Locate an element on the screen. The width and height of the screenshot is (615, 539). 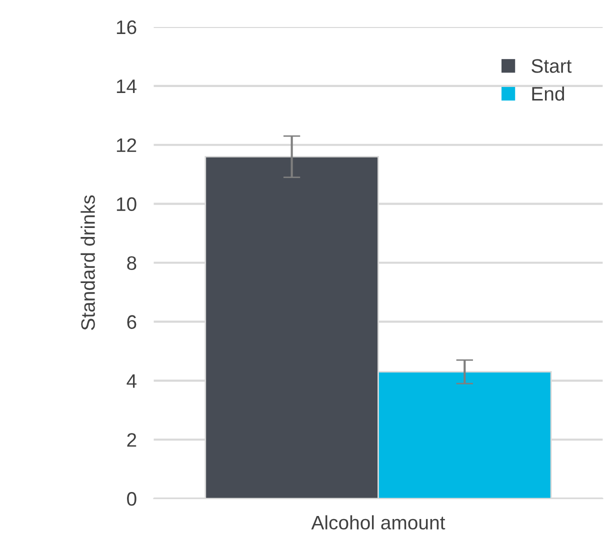
y-tick-label: 14 is located at coordinates (126, 86).